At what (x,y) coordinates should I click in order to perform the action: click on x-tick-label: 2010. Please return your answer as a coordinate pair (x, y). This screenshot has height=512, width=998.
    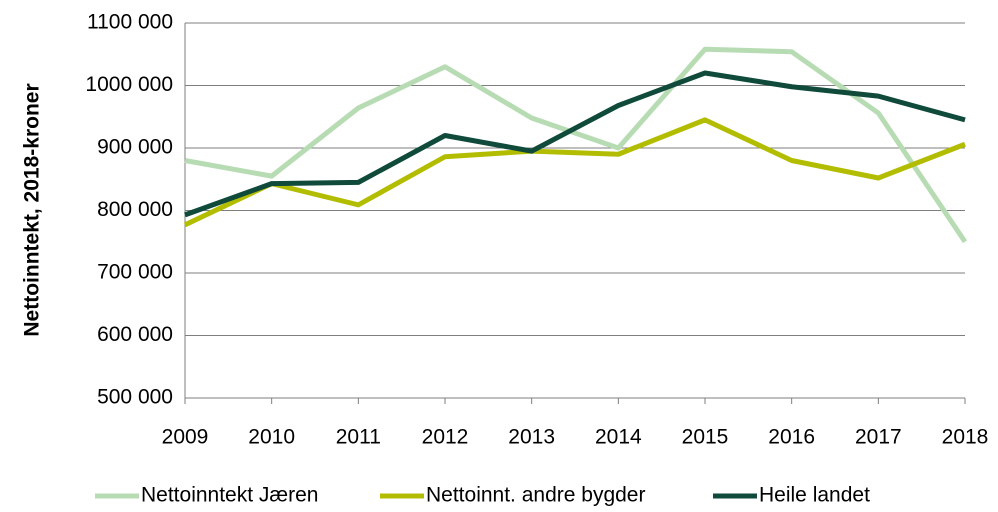
    Looking at the image, I should click on (271, 437).